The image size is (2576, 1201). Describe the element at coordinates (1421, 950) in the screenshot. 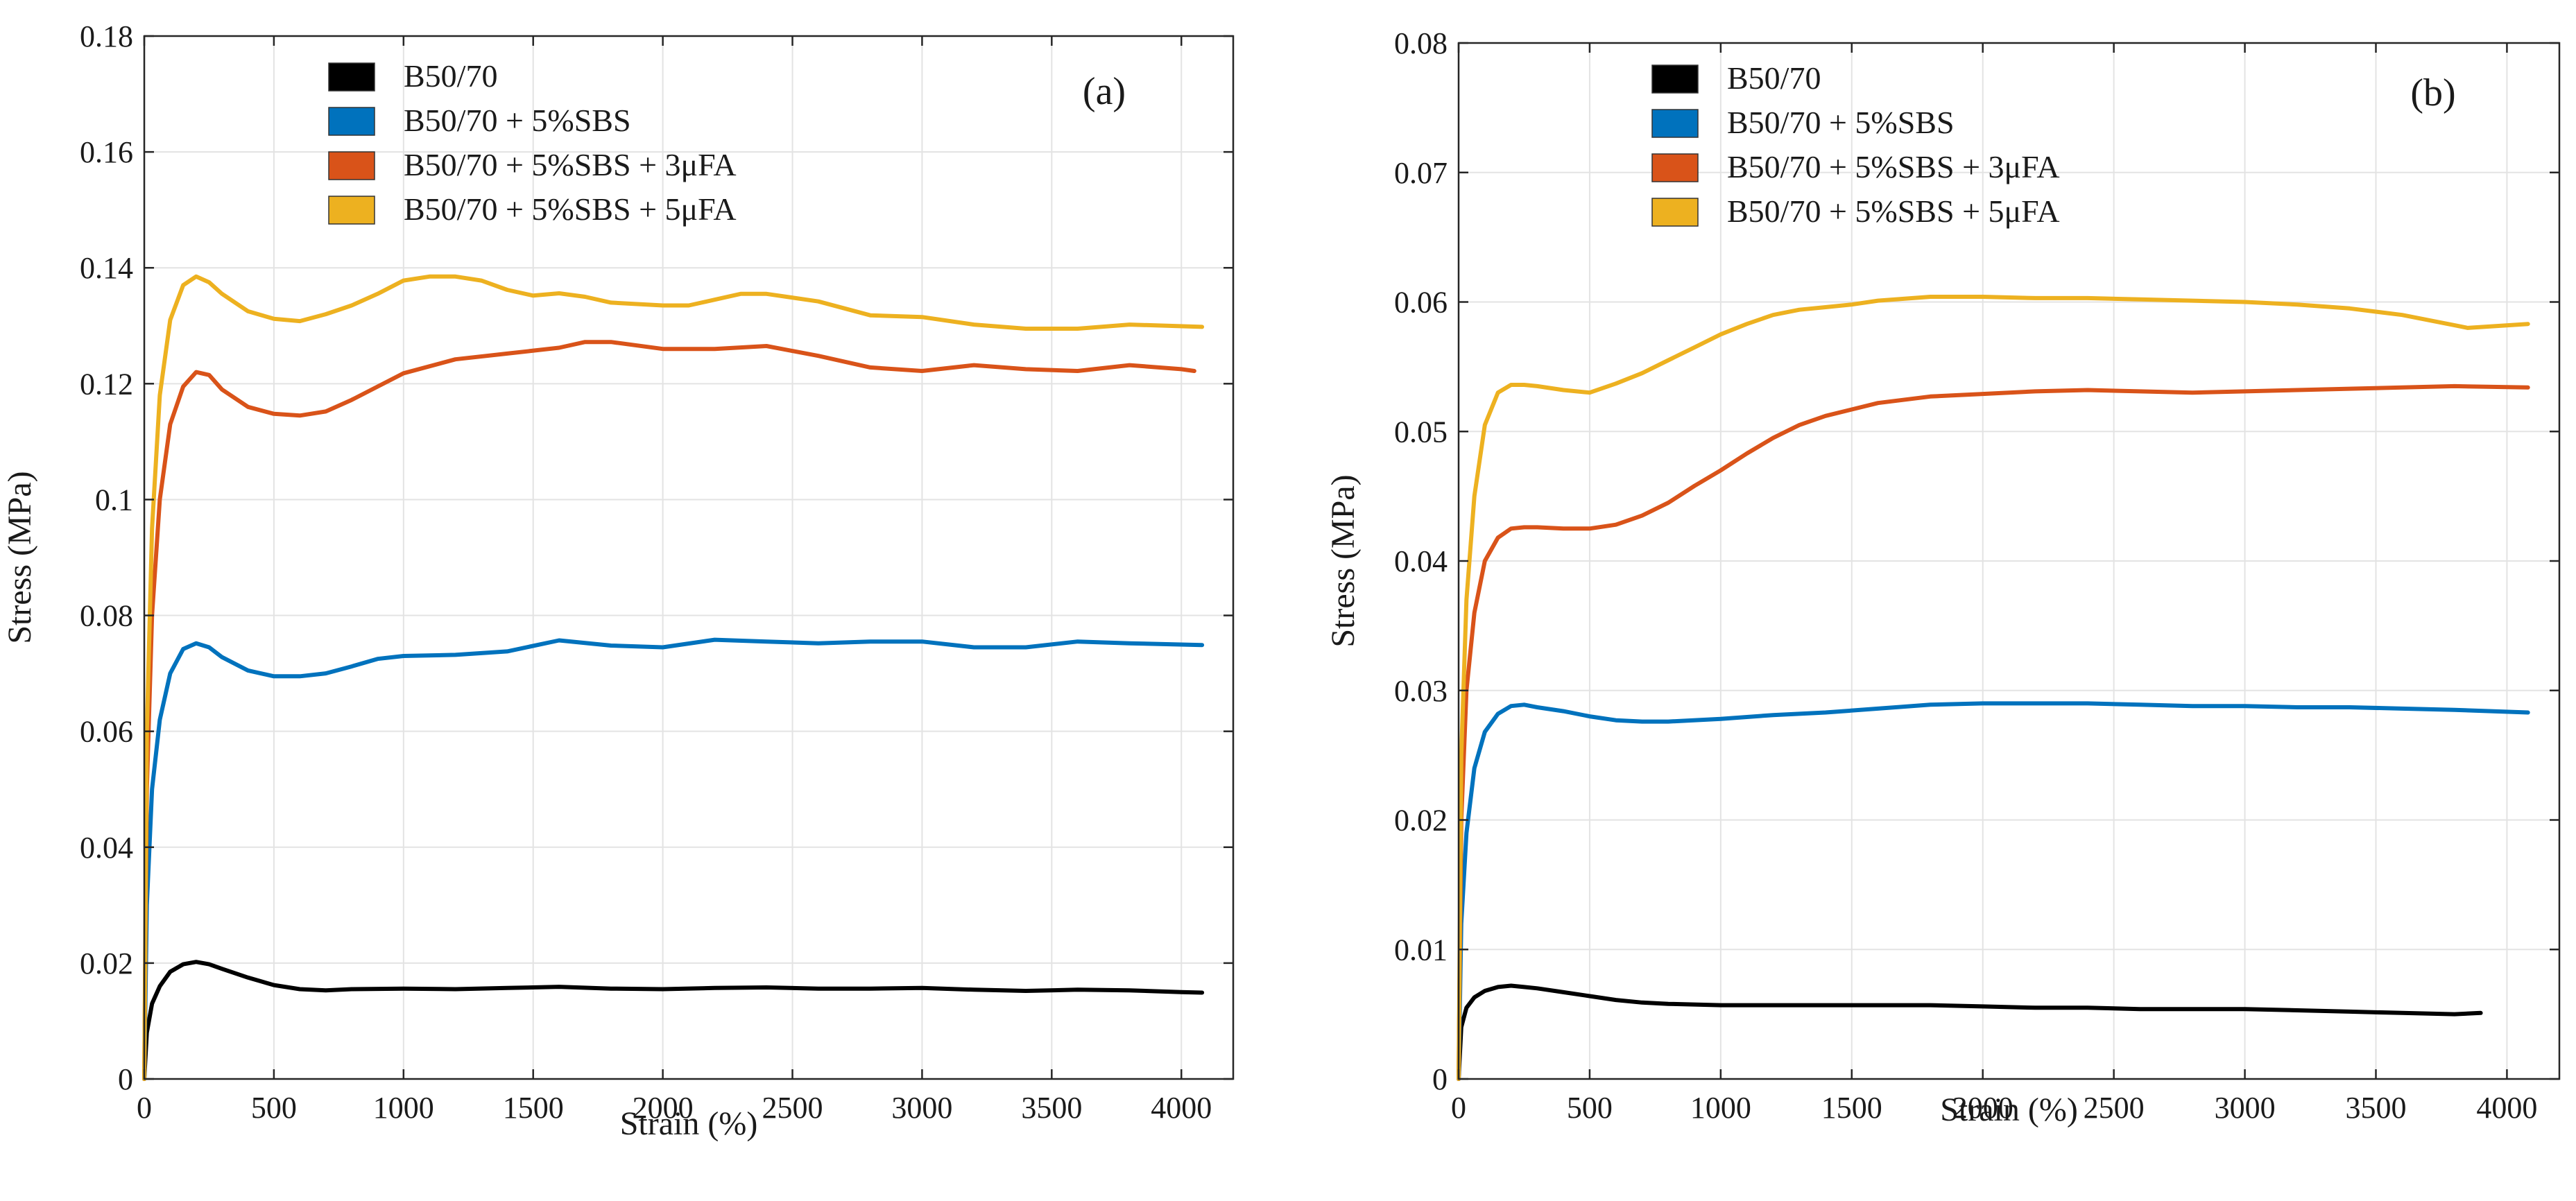

I see `y-tick-label: 0.01` at that location.